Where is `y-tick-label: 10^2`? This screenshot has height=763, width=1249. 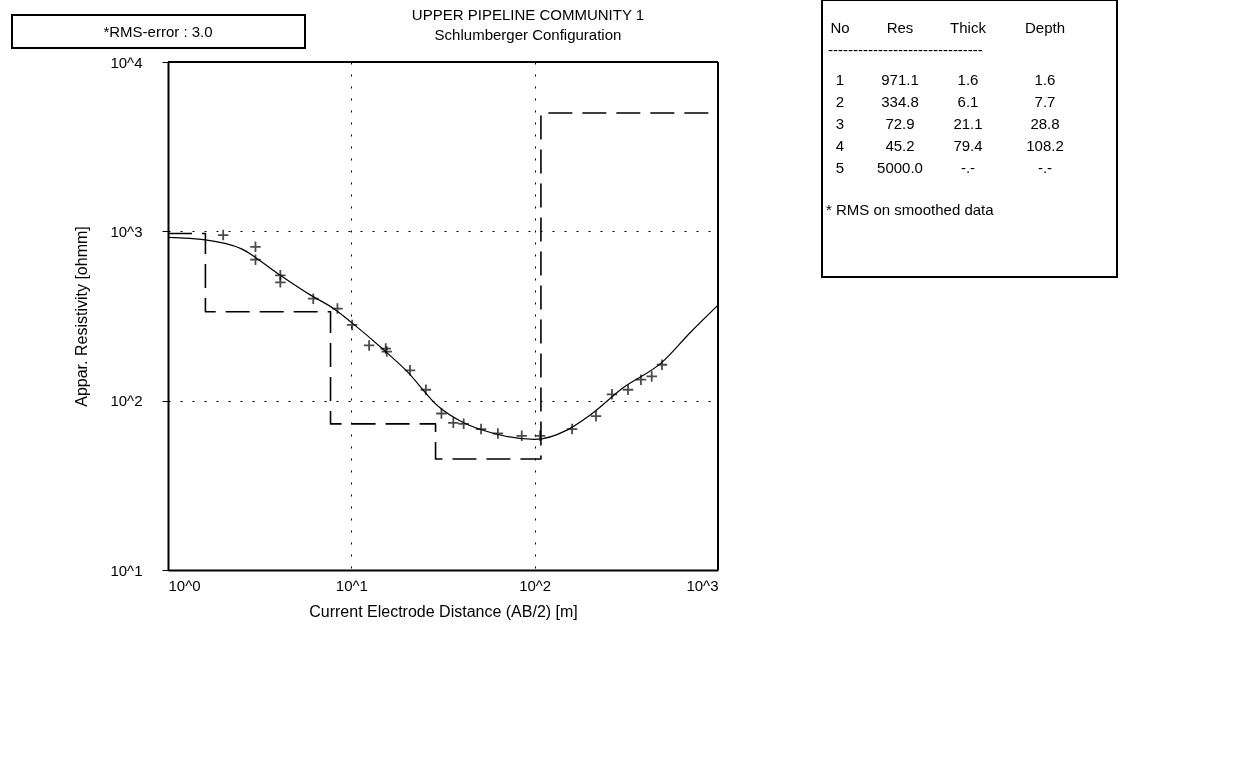 y-tick-label: 10^2 is located at coordinates (126, 401).